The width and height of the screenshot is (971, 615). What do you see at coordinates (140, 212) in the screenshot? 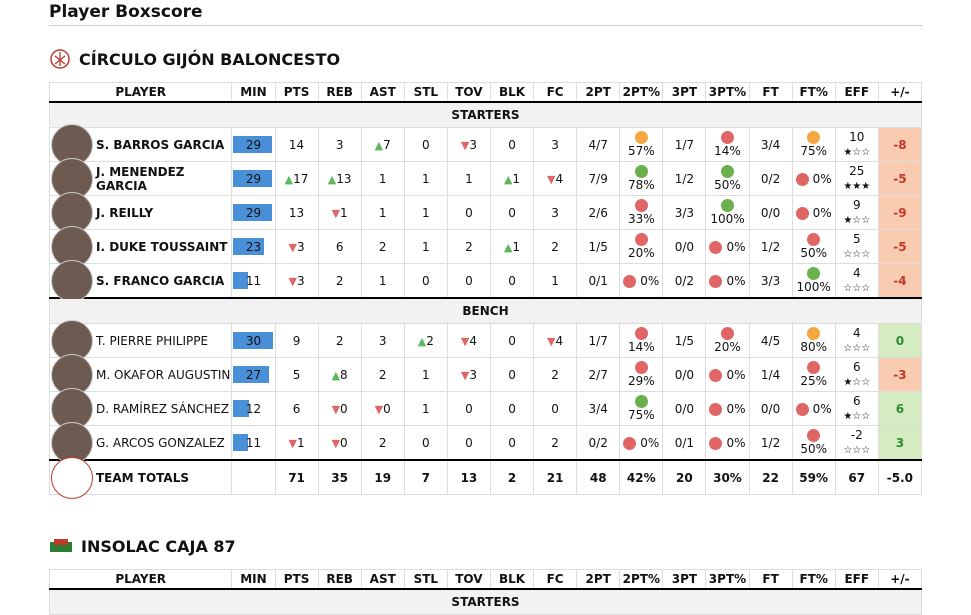
I see `player-cell: J. REILLY` at bounding box center [140, 212].